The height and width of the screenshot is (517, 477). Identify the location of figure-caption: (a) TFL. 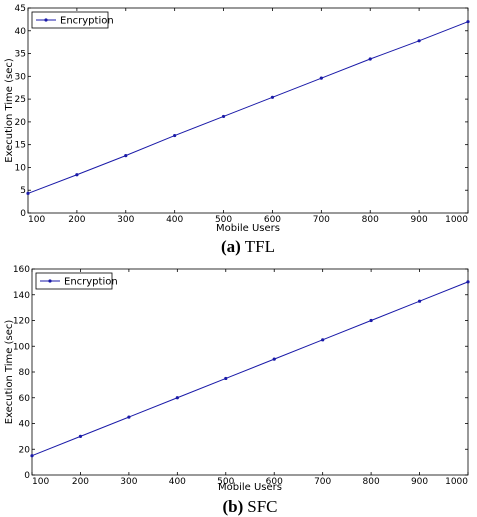
(248, 246).